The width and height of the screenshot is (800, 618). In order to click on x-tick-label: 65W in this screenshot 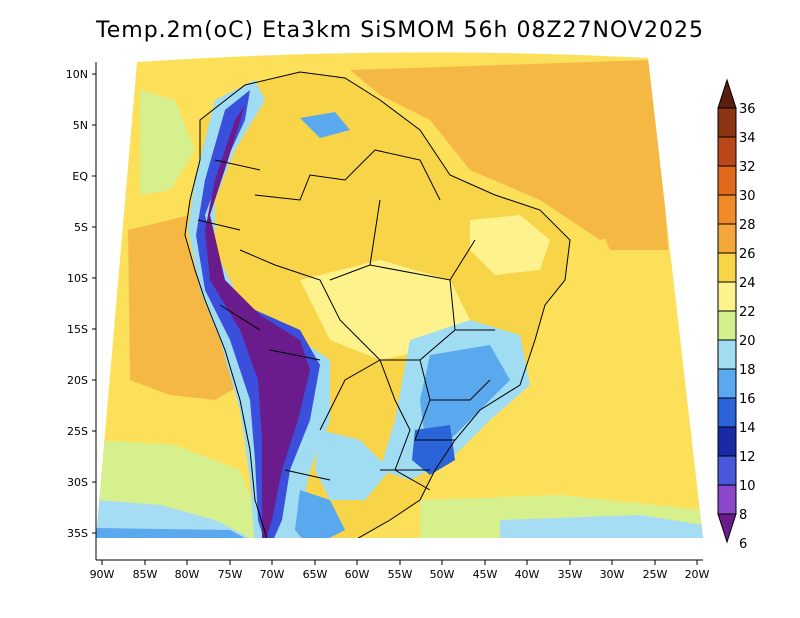, I will do `click(315, 574)`.